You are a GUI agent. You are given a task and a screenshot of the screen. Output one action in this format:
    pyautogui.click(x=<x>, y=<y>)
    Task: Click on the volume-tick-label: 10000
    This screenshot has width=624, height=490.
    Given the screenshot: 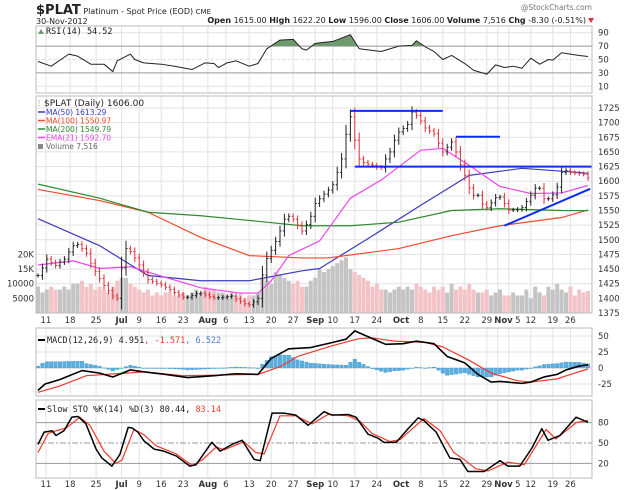 What is the action you would take?
    pyautogui.click(x=20, y=285)
    